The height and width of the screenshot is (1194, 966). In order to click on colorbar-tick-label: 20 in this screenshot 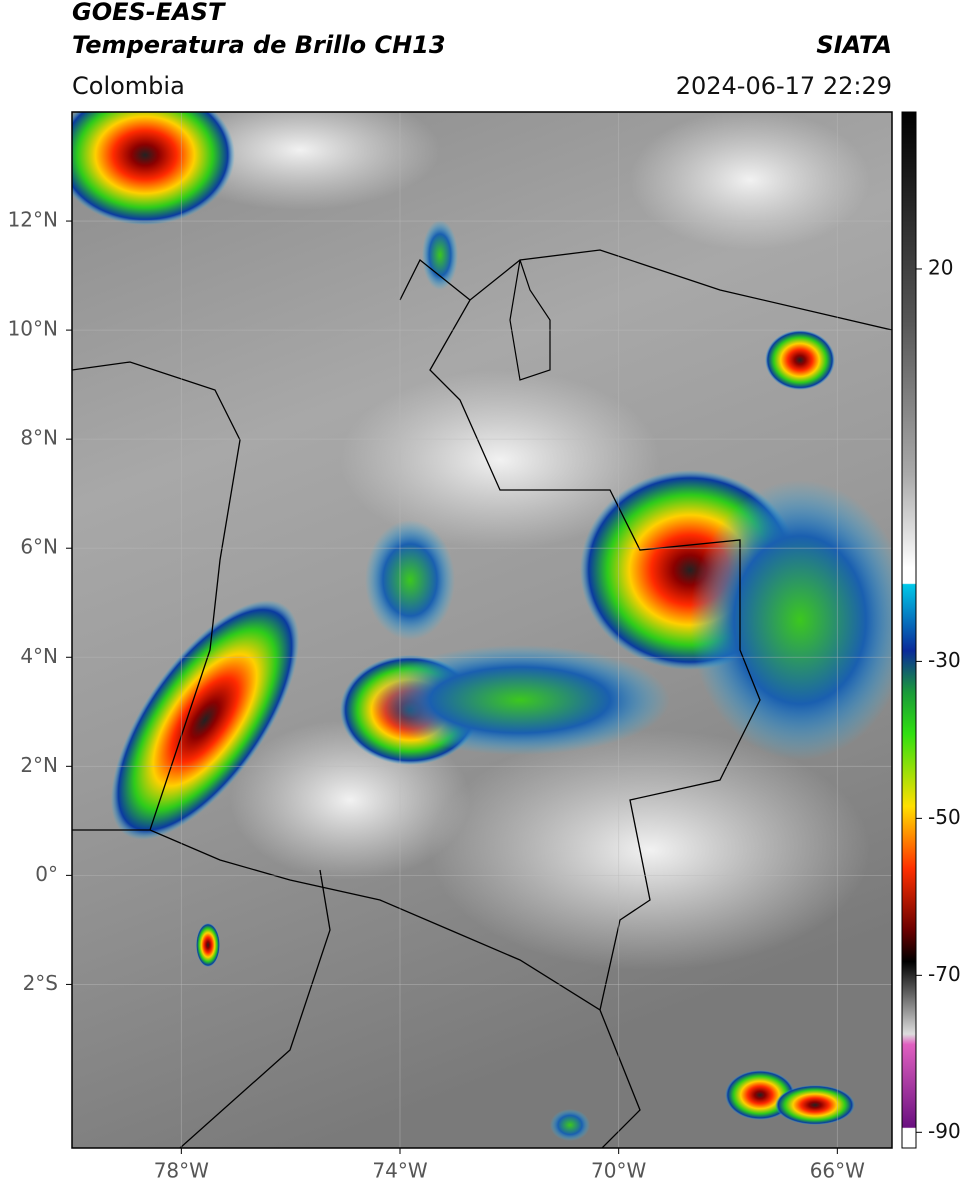, I will do `click(940, 267)`.